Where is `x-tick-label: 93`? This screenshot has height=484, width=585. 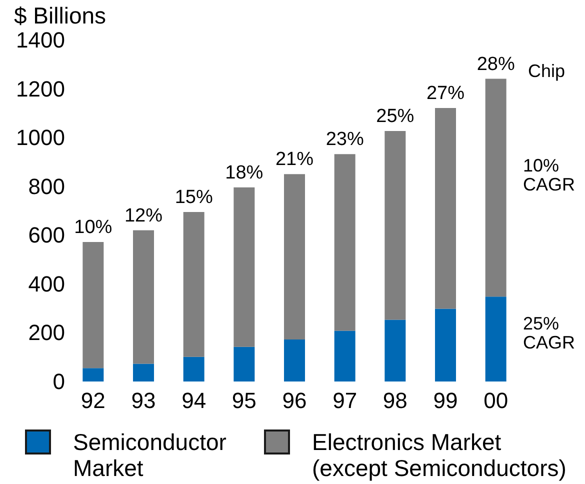
x-tick-label: 93 is located at coordinates (143, 400).